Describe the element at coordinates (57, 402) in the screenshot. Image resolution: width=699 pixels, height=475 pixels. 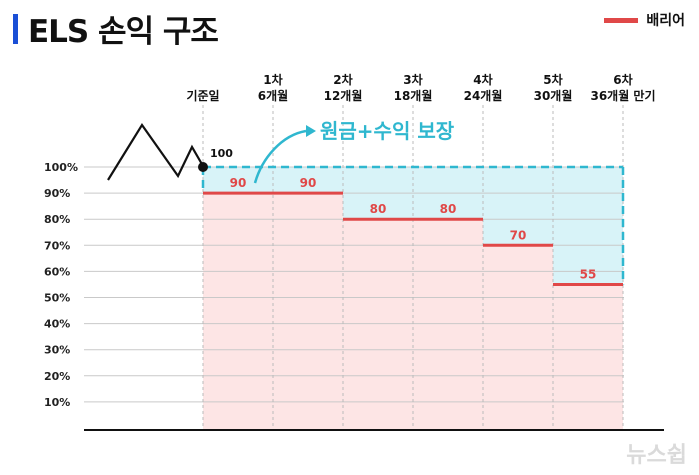
I see `y-tick-label-10: 10%` at that location.